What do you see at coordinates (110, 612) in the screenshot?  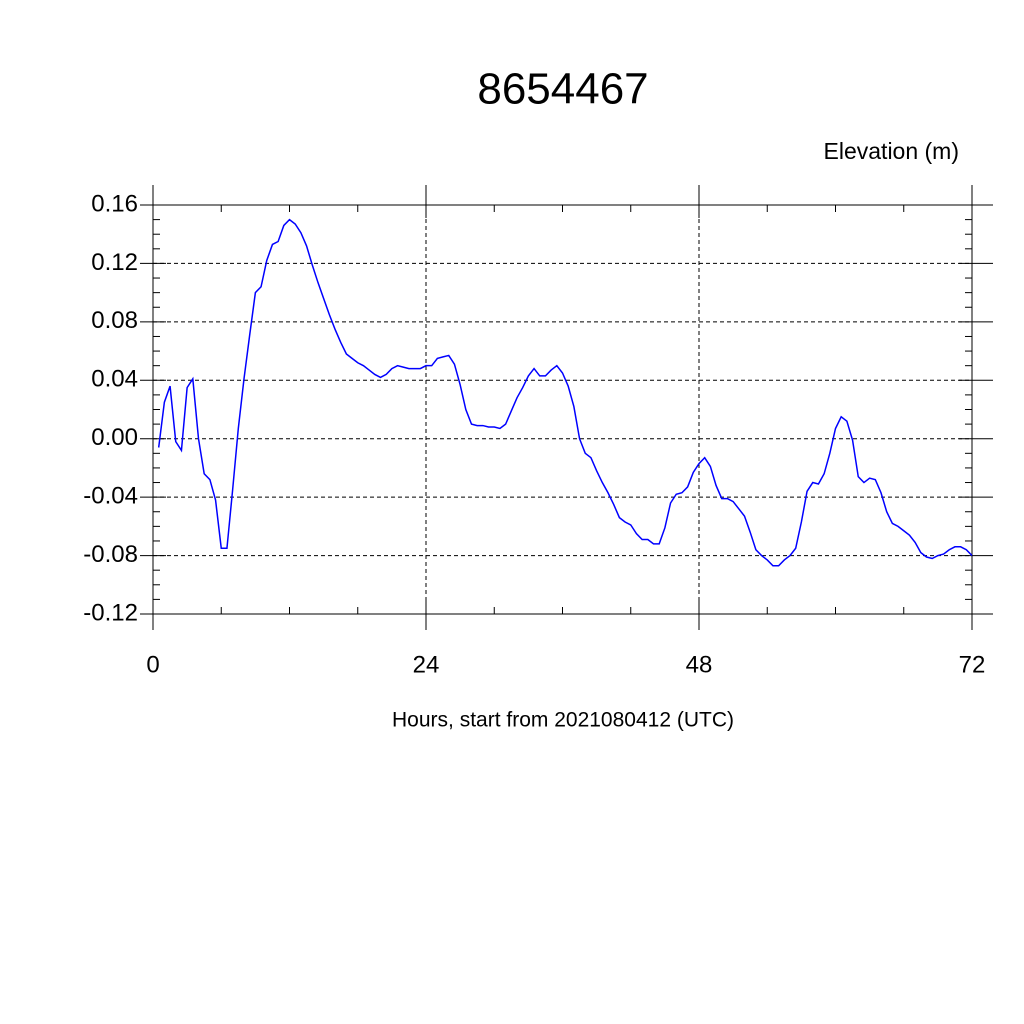 I see `y-tick-label: -0.12` at bounding box center [110, 612].